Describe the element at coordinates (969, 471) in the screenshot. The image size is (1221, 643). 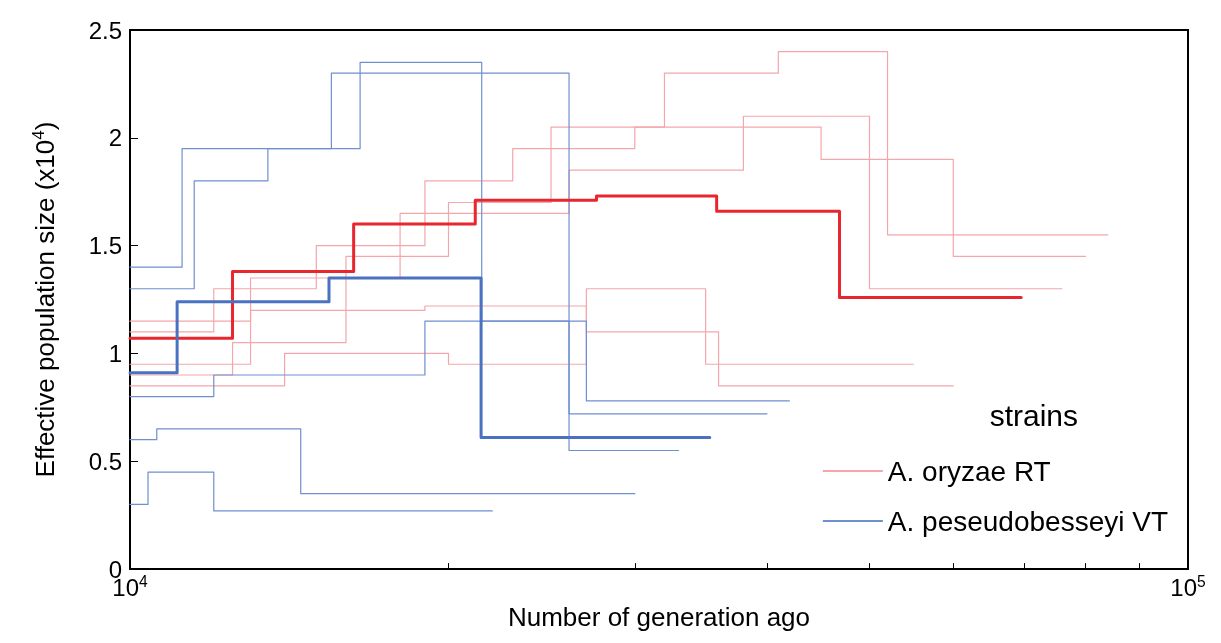
I see `legend-label: A. oryzae RT` at that location.